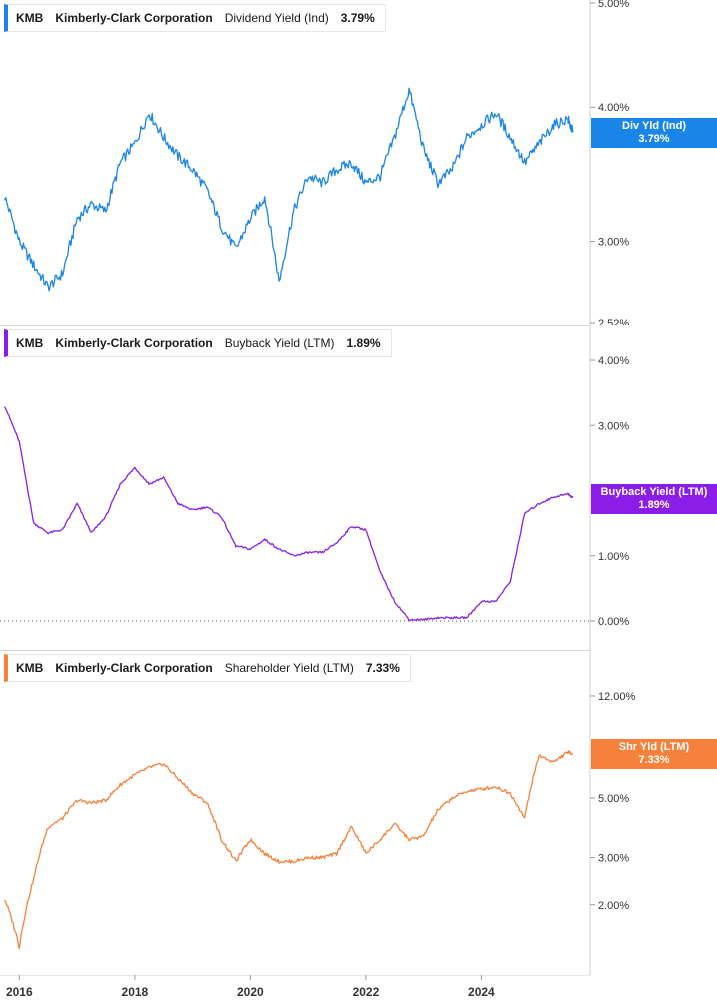 Image resolution: width=717 pixels, height=1005 pixels. Describe the element at coordinates (613, 557) in the screenshot. I see `y-tick-label: 1.00%` at that location.